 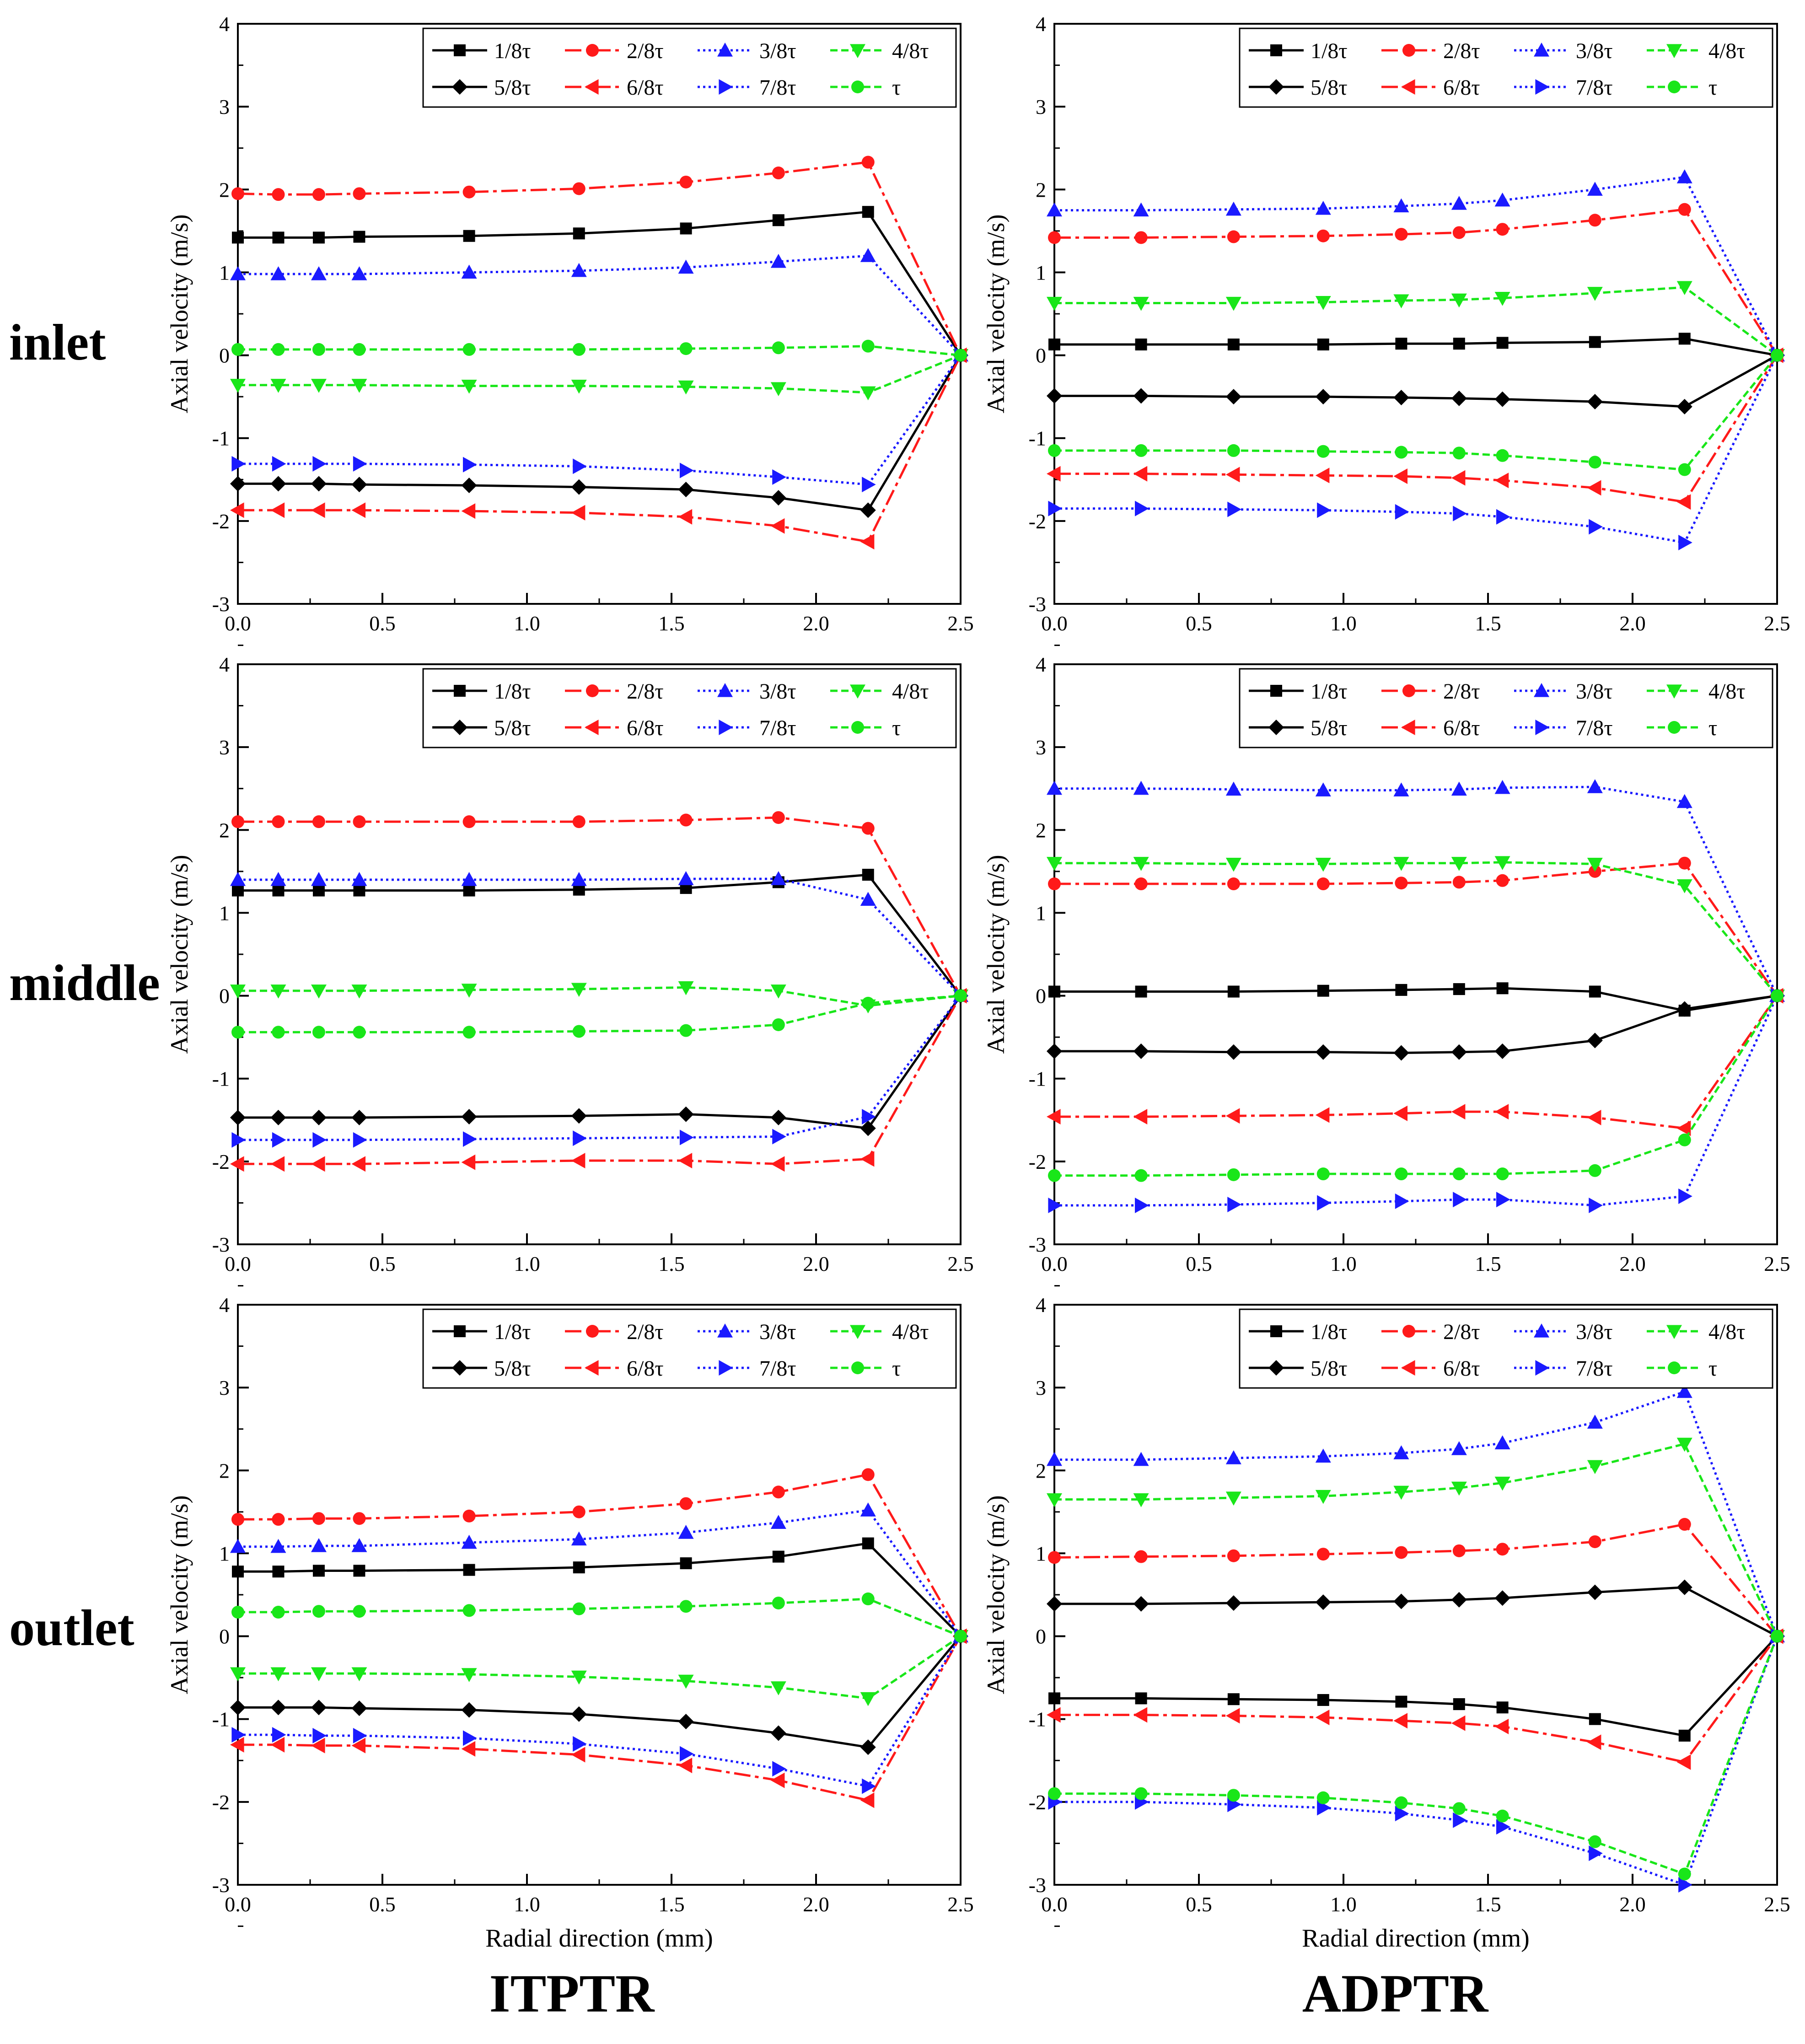 I want to click on x-axis-label: Radial direction (mm), so click(x=599, y=1938).